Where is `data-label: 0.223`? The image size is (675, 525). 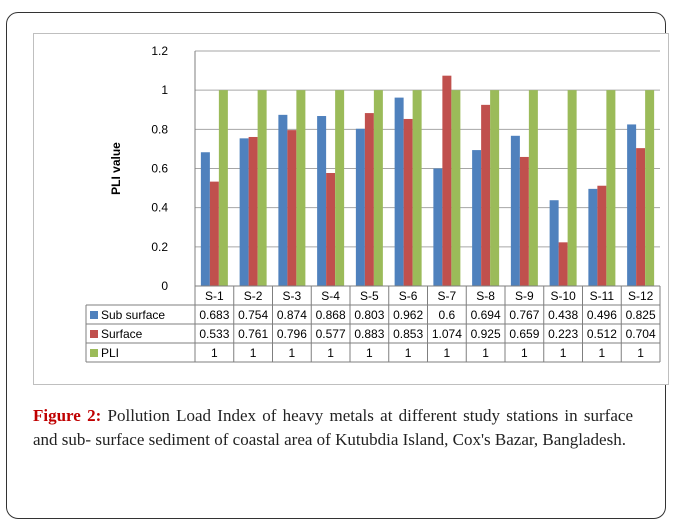 data-label: 0.223 is located at coordinates (563, 334).